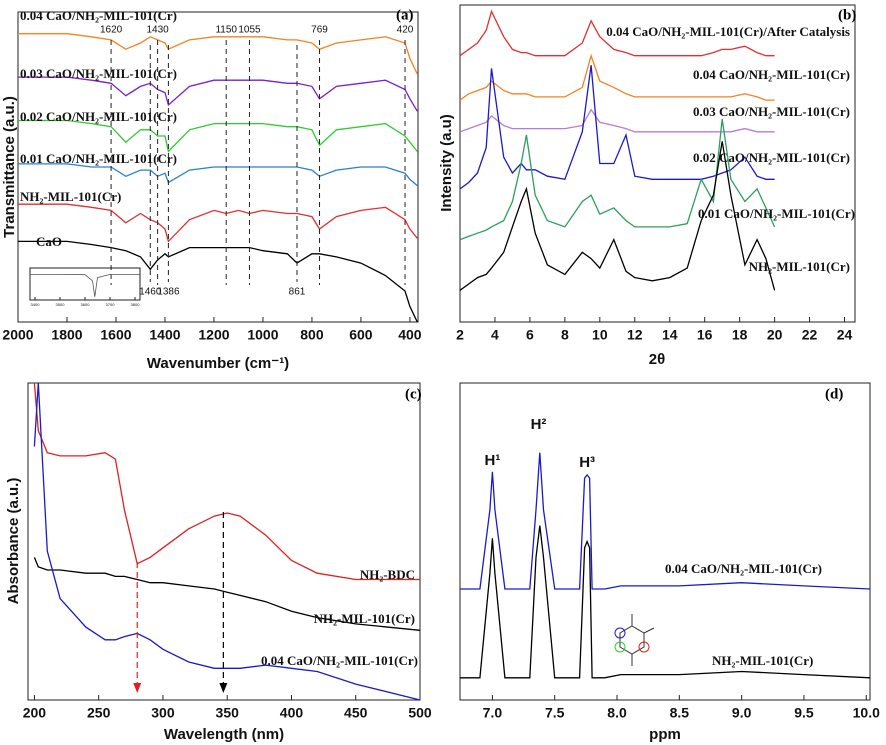  I want to click on x-tick-label: 8.5, so click(680, 713).